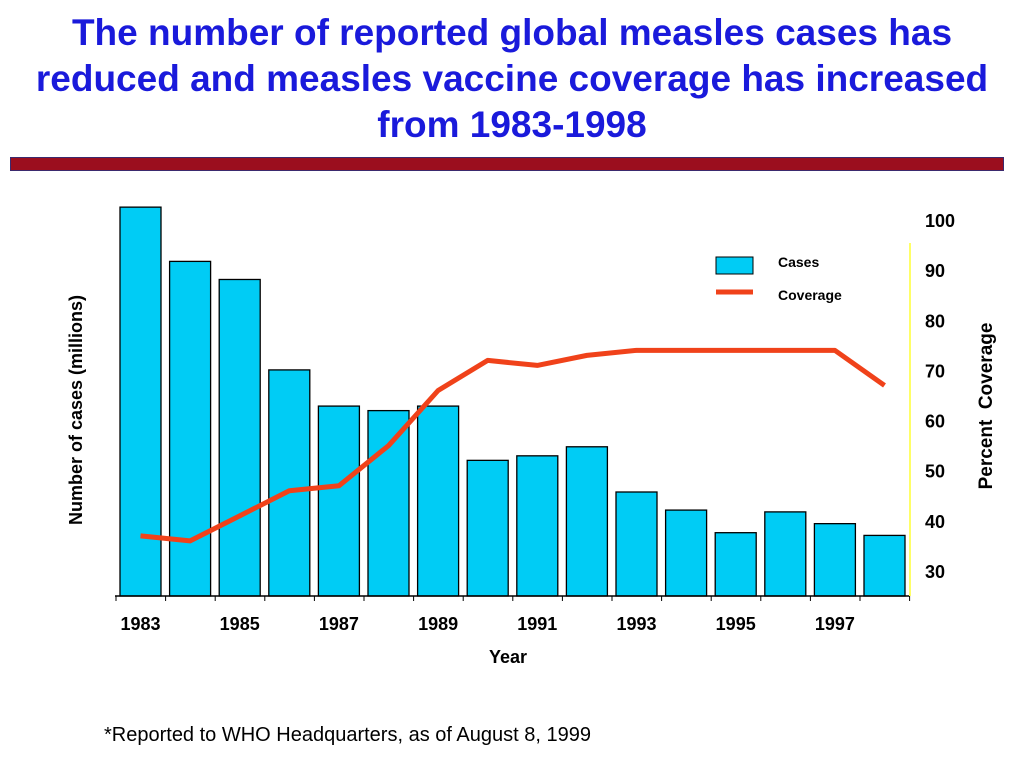  I want to click on x-tick-label: 1989, so click(438, 624).